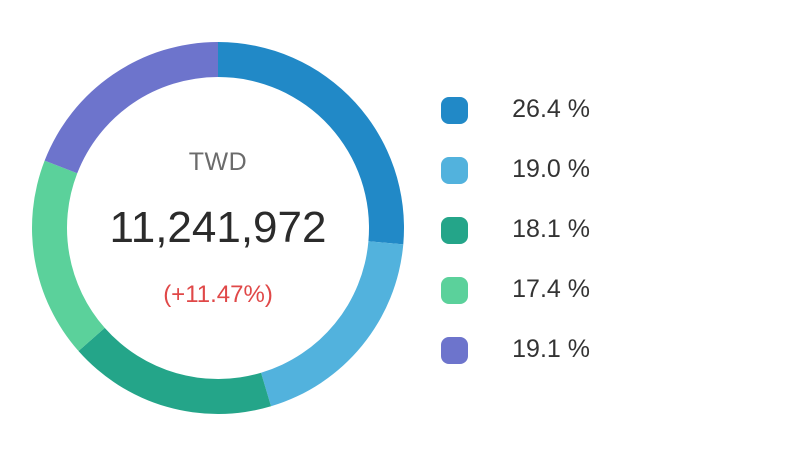  I want to click on legend-item: 19.1 %, so click(608, 351).